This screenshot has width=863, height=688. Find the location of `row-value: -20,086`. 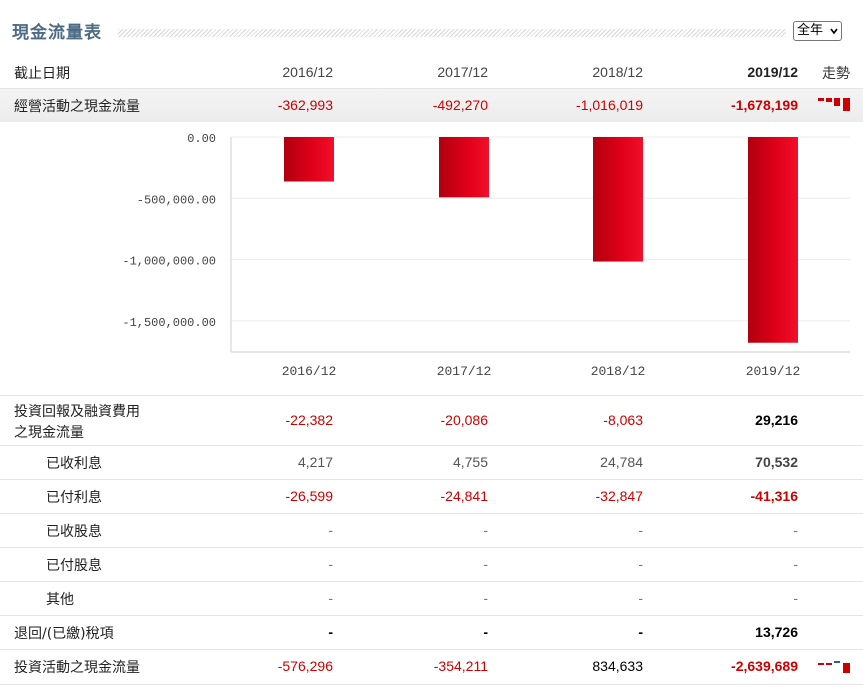

row-value: -20,086 is located at coordinates (464, 420).